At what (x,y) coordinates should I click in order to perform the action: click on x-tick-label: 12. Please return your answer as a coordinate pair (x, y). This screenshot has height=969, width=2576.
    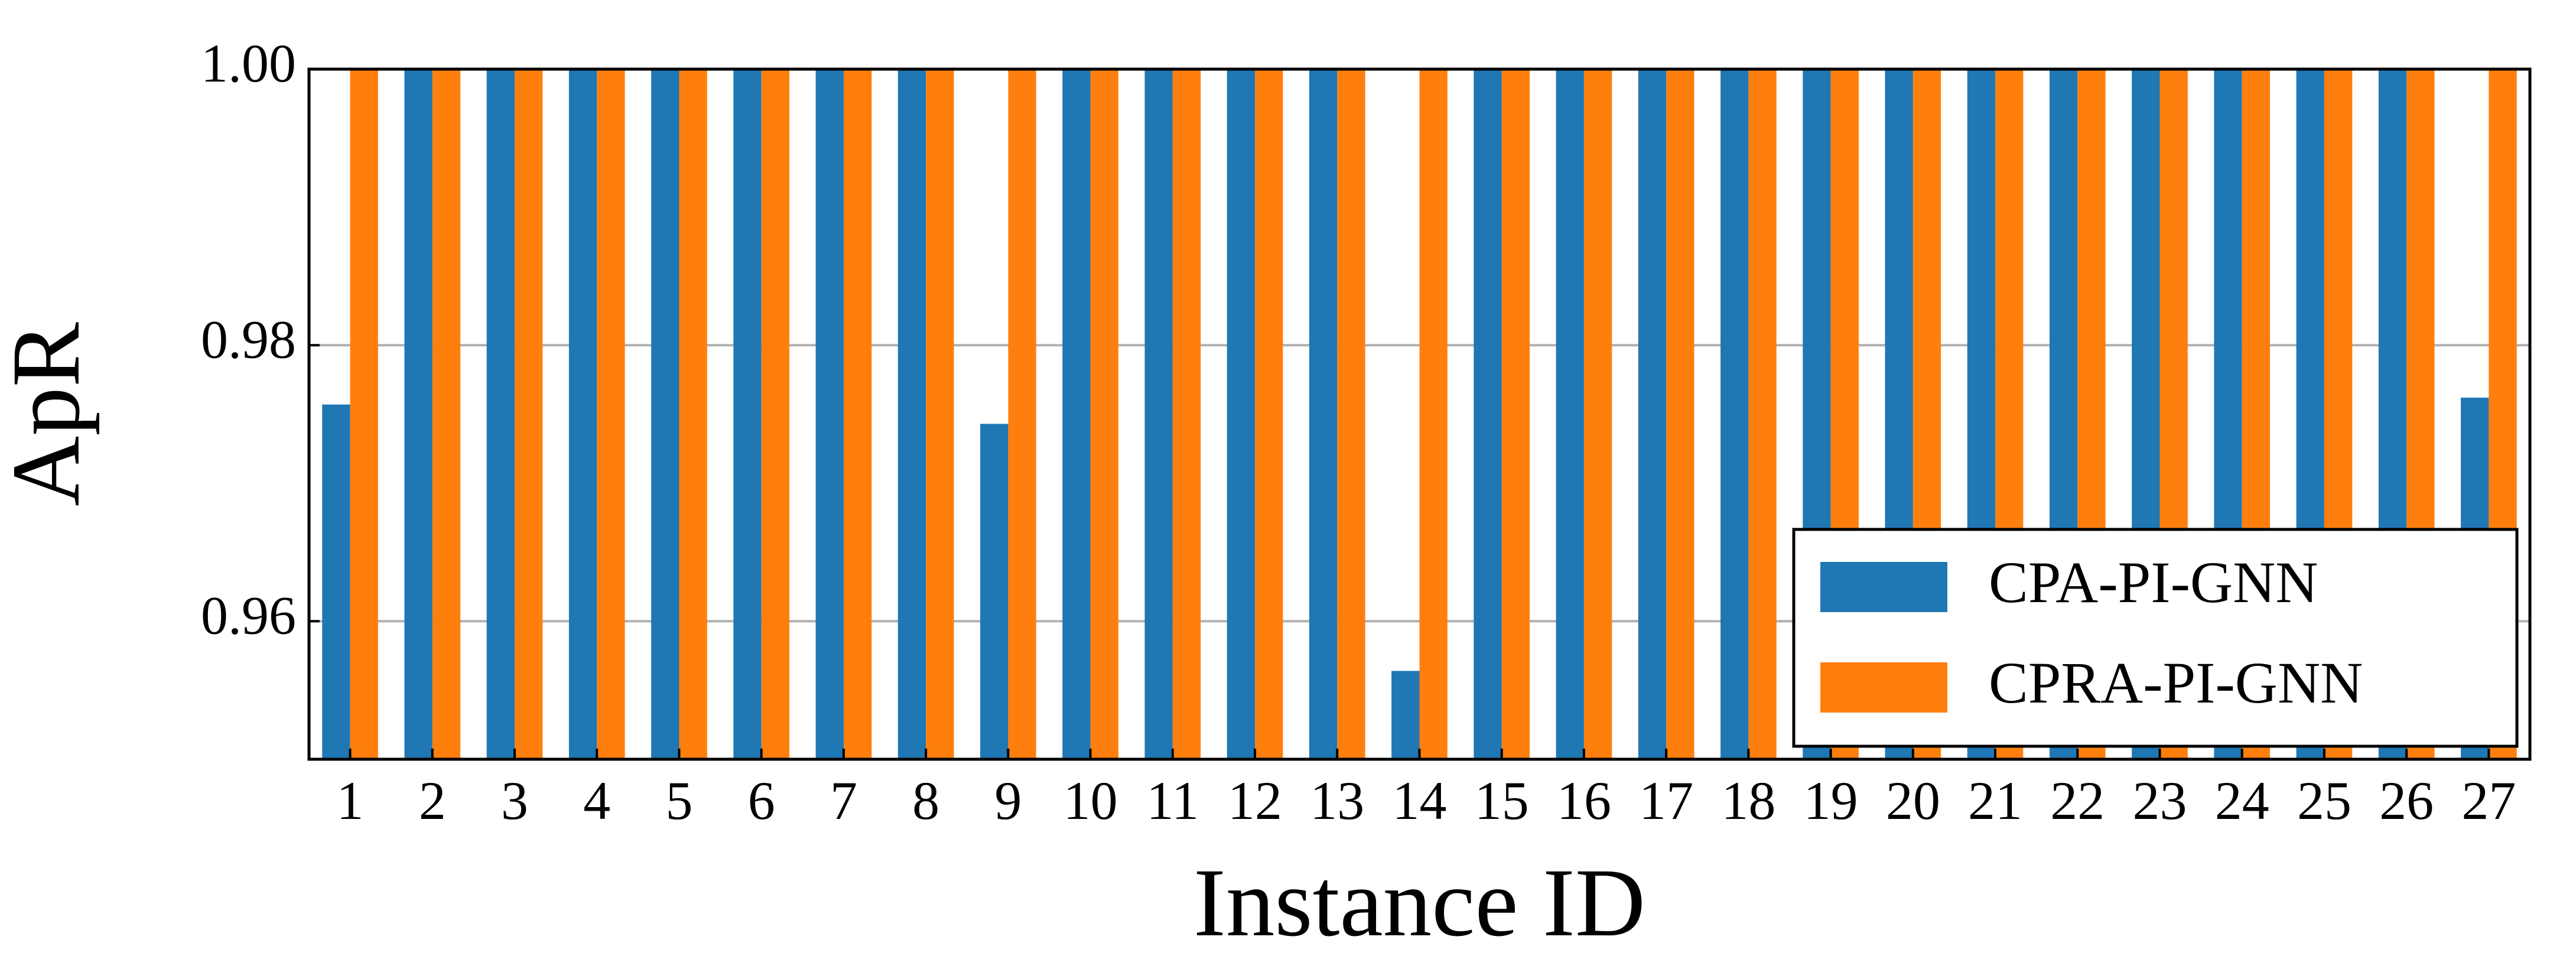
    Looking at the image, I should click on (1255, 800).